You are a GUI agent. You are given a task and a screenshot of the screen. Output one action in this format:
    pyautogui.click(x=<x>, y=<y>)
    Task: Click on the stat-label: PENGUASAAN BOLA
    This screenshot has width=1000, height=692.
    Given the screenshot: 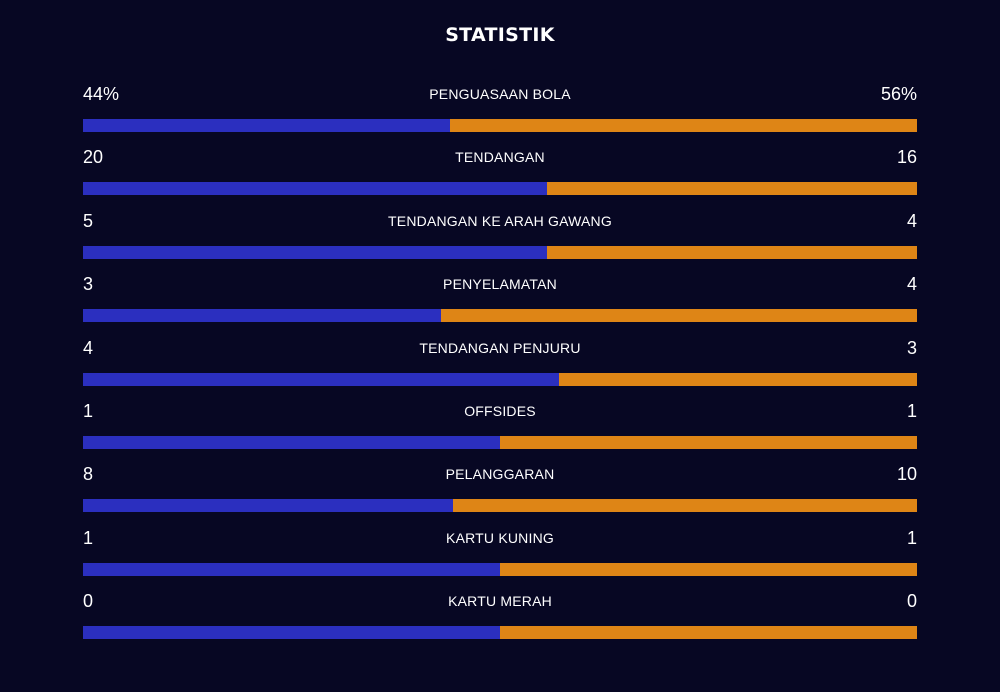 What is the action you would take?
    pyautogui.click(x=500, y=94)
    